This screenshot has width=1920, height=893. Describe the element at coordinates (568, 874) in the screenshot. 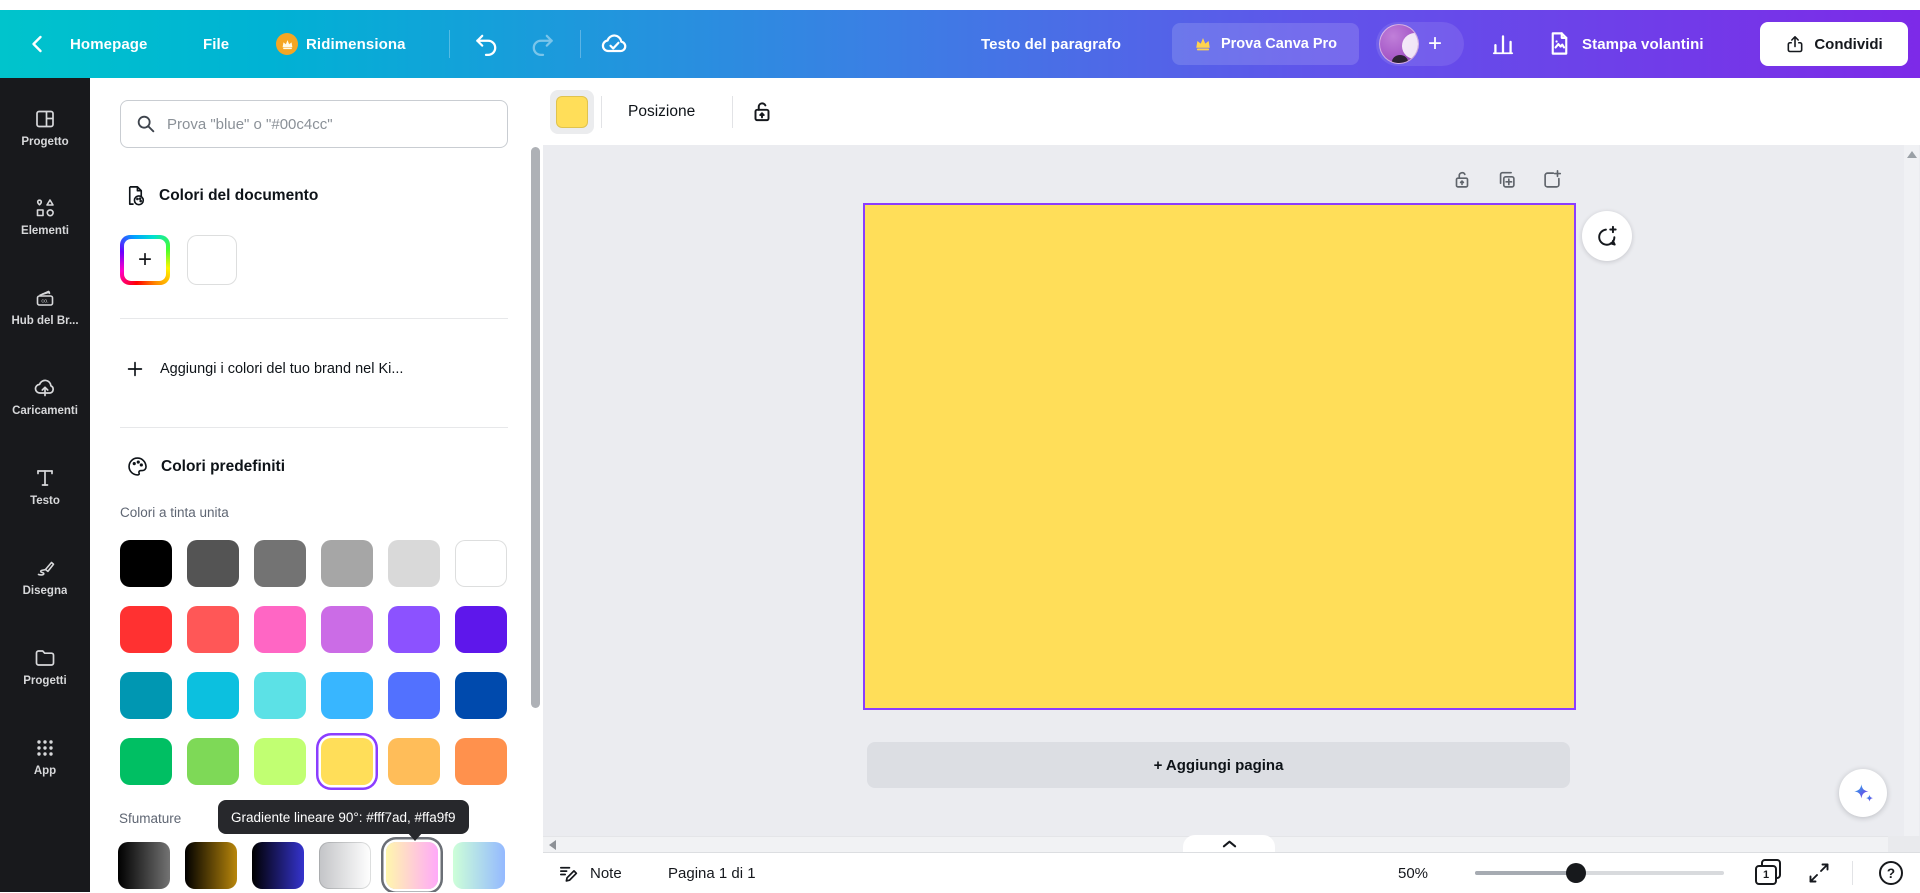

I see `notes-icon` at that location.